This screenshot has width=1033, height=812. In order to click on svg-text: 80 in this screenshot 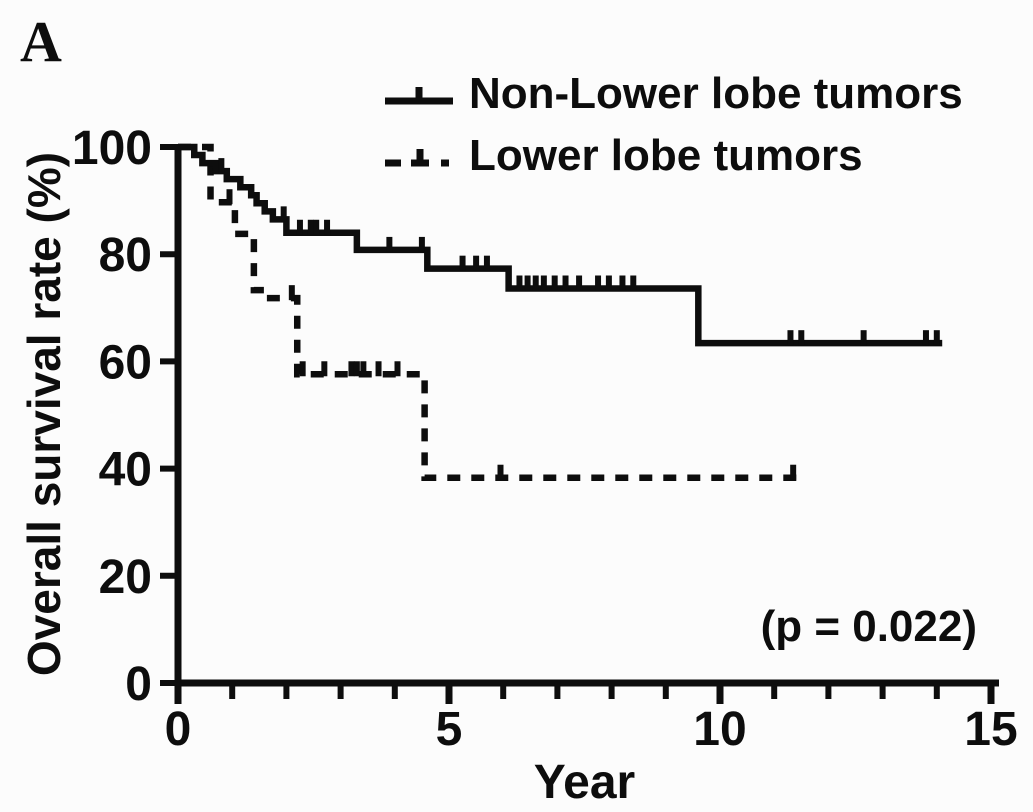, I will do `click(125, 255)`.